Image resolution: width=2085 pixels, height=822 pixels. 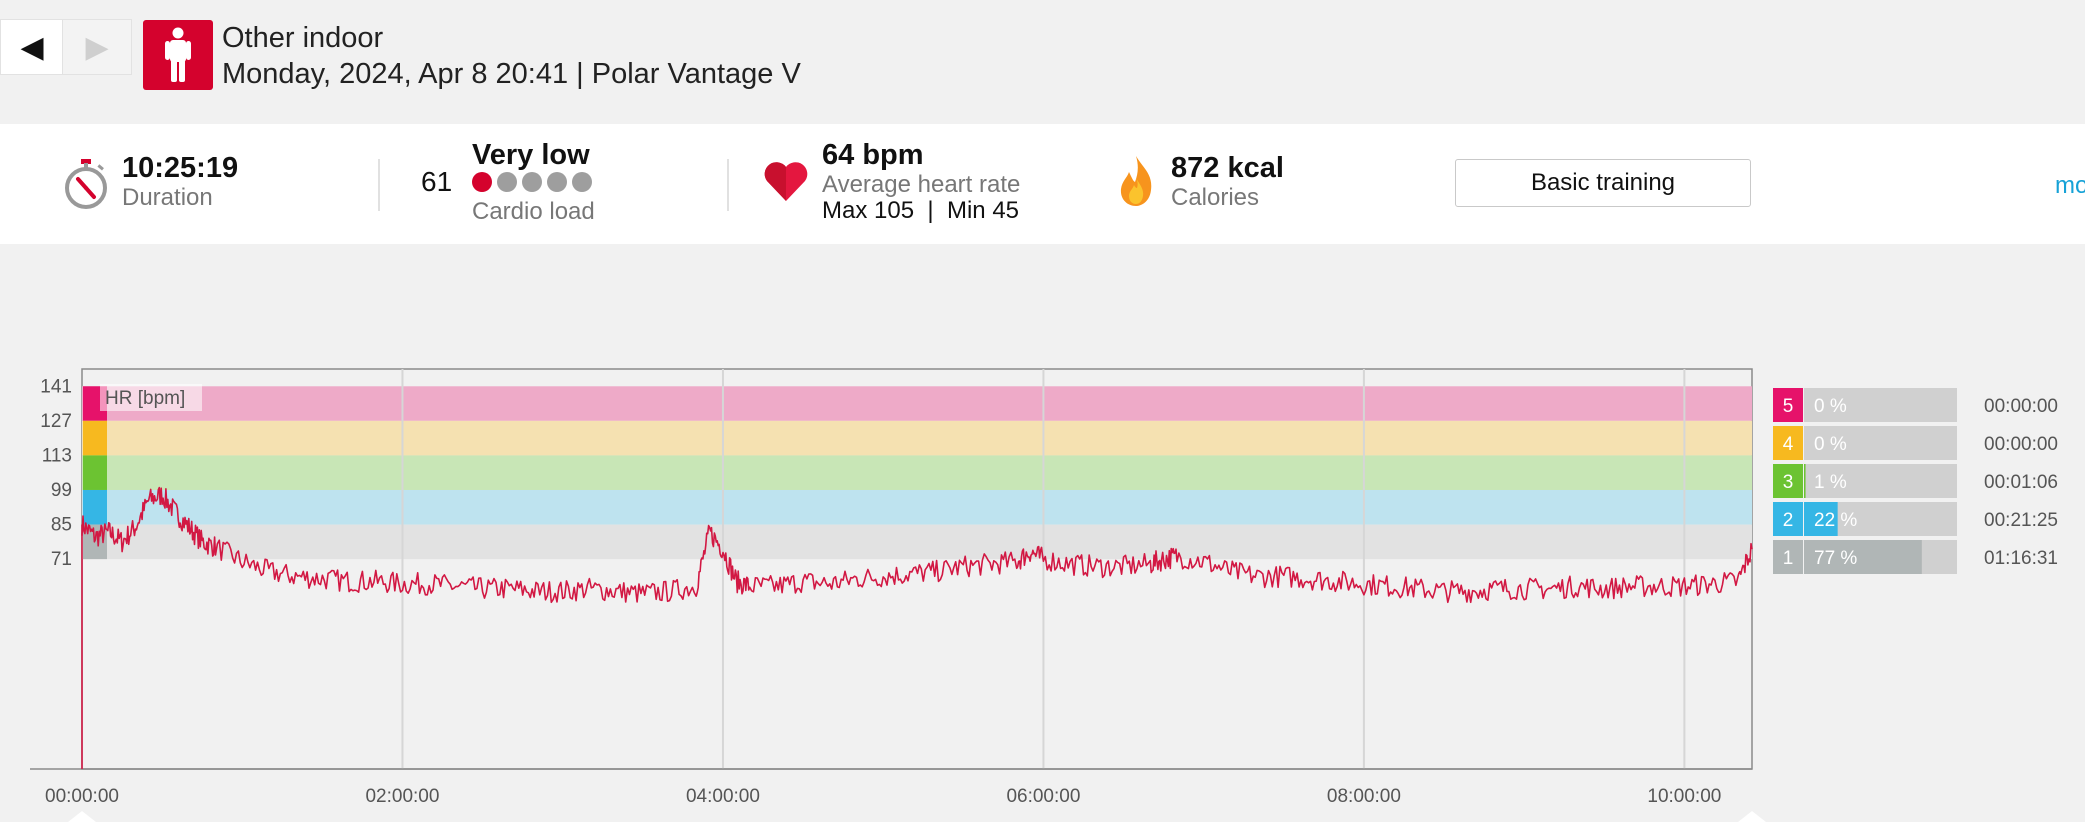 I want to click on zone-number: 4, so click(x=1788, y=444).